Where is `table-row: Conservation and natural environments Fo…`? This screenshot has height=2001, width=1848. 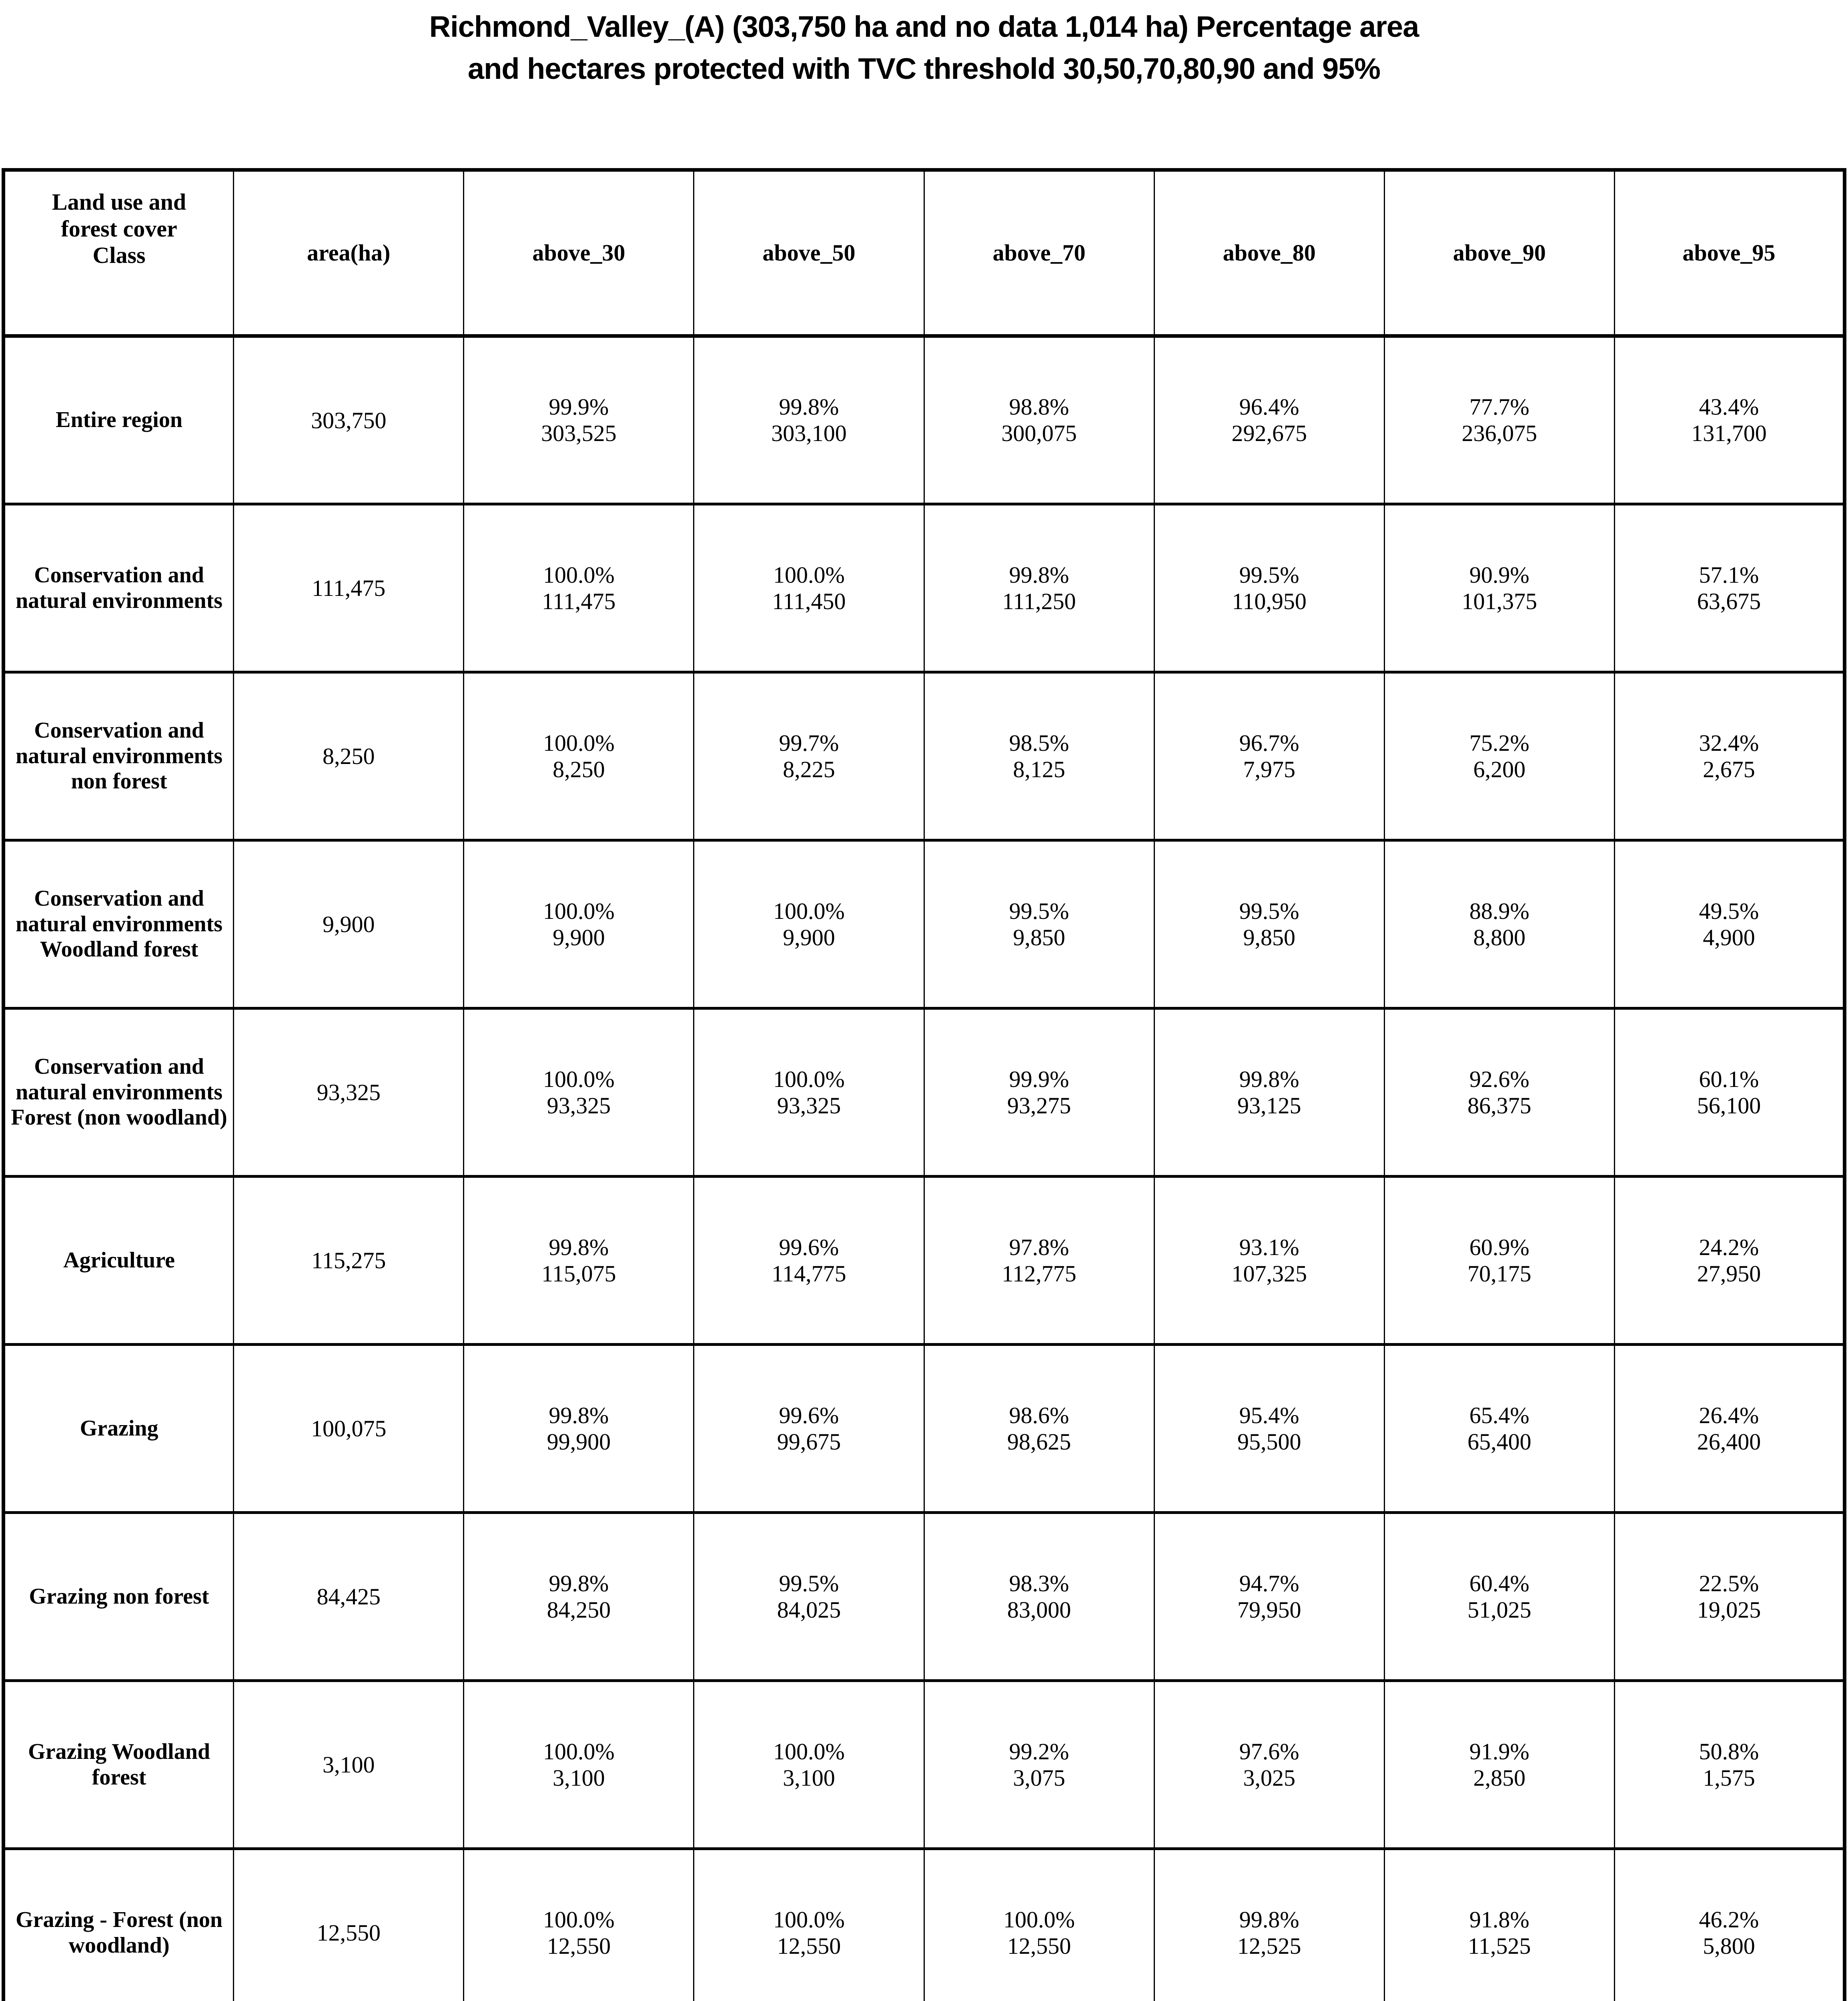 table-row: Conservation and natural environments Fo… is located at coordinates (924, 1092).